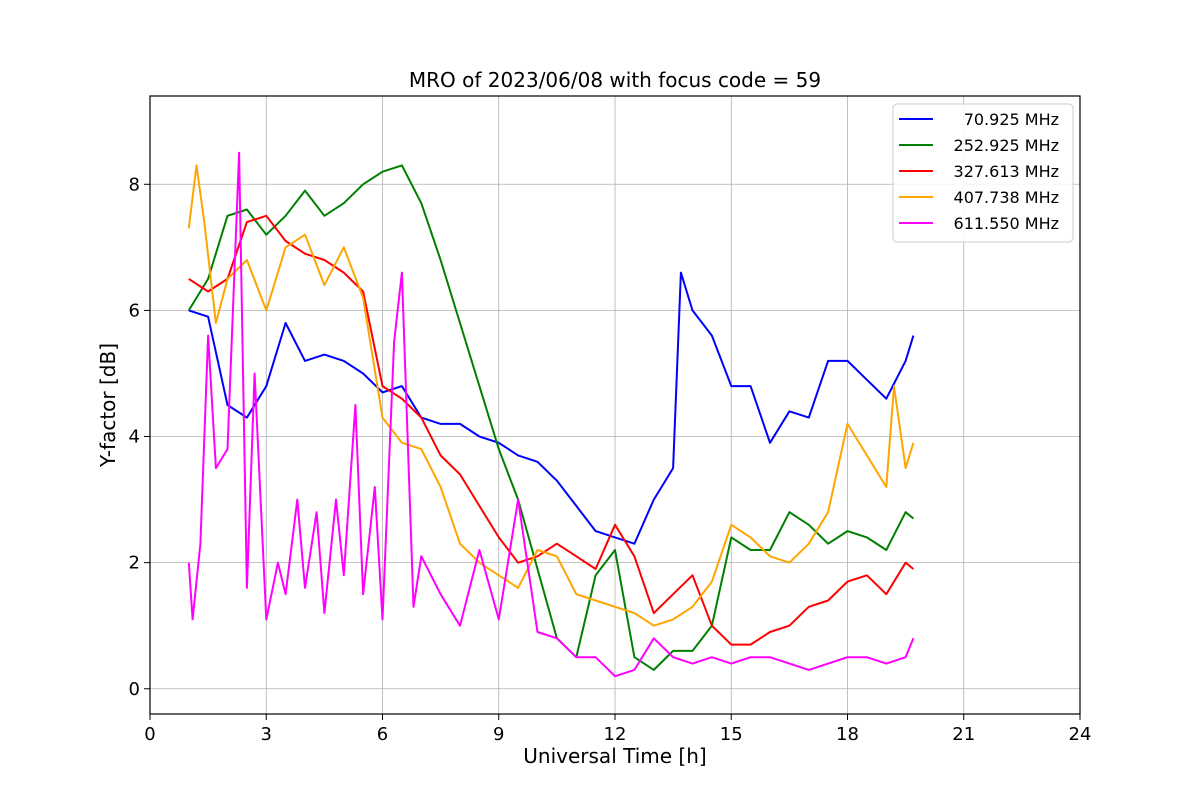 This screenshot has width=1200, height=800. What do you see at coordinates (498, 734) in the screenshot?
I see `x-tick-label: 9` at bounding box center [498, 734].